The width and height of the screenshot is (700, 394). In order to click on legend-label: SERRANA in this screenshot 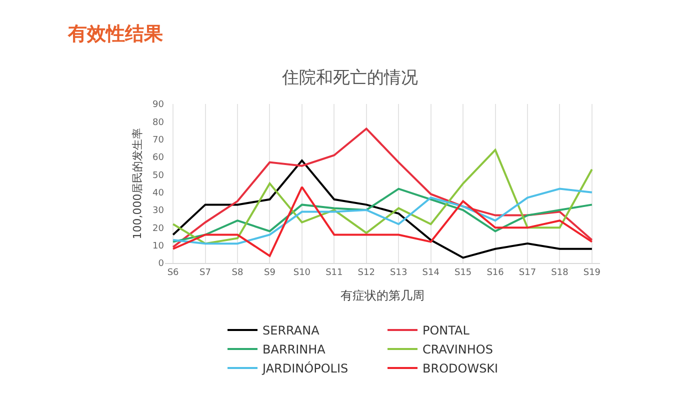, I will do `click(291, 331)`.